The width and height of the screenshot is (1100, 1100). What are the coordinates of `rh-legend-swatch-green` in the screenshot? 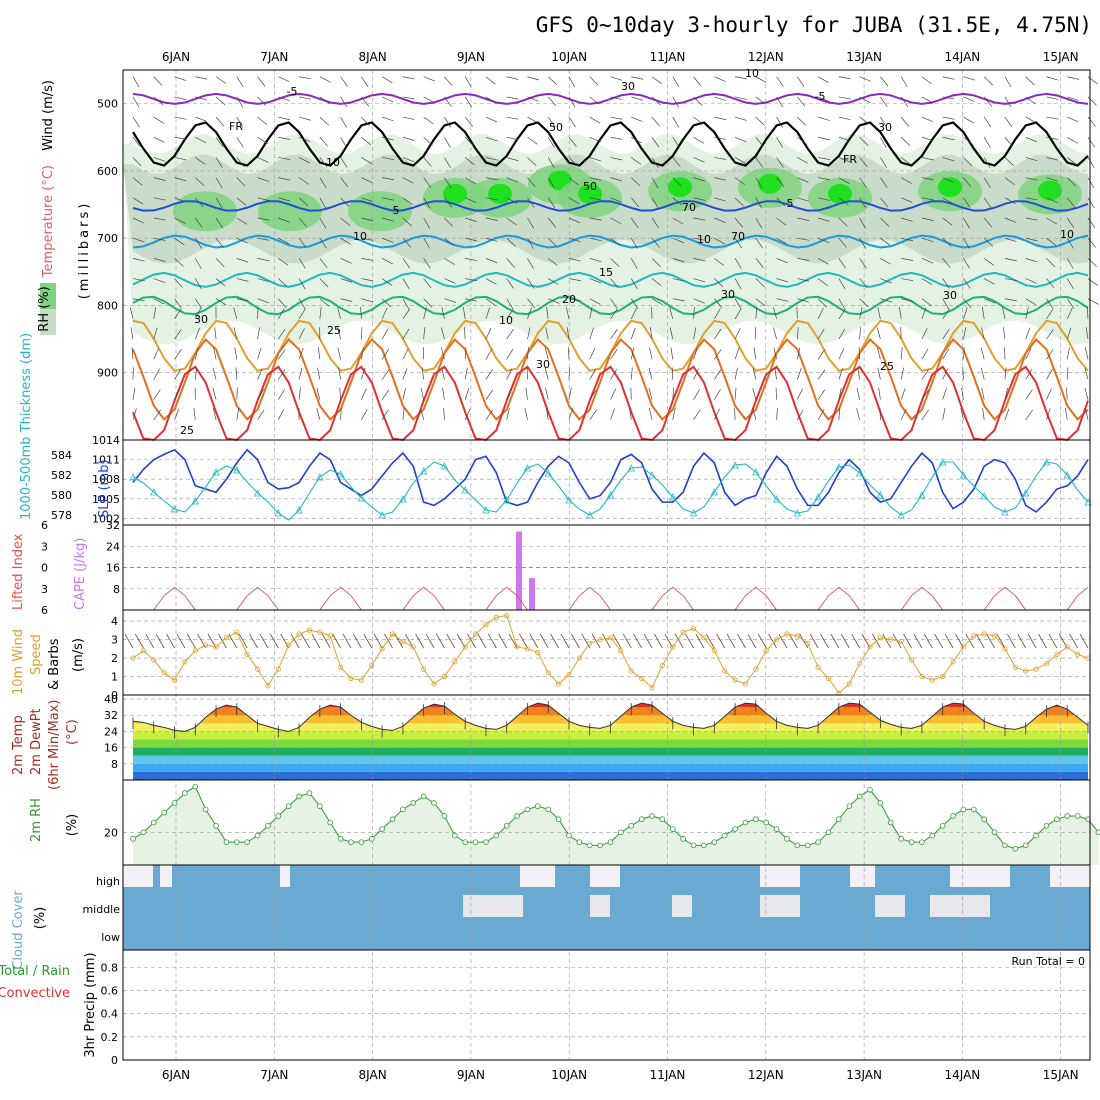 It's located at (48, 296).